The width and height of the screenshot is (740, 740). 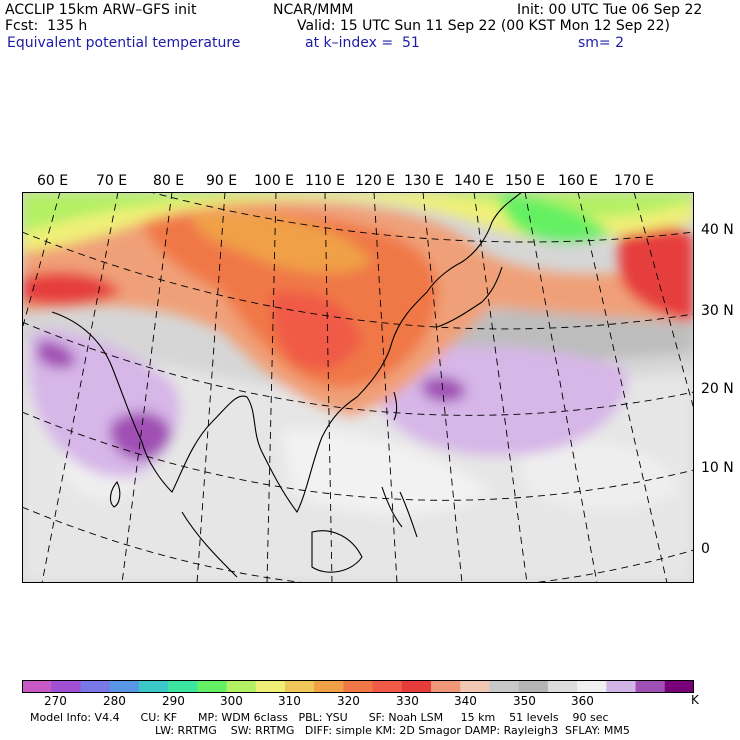 I want to click on lon-label: 90 E, so click(x=222, y=181).